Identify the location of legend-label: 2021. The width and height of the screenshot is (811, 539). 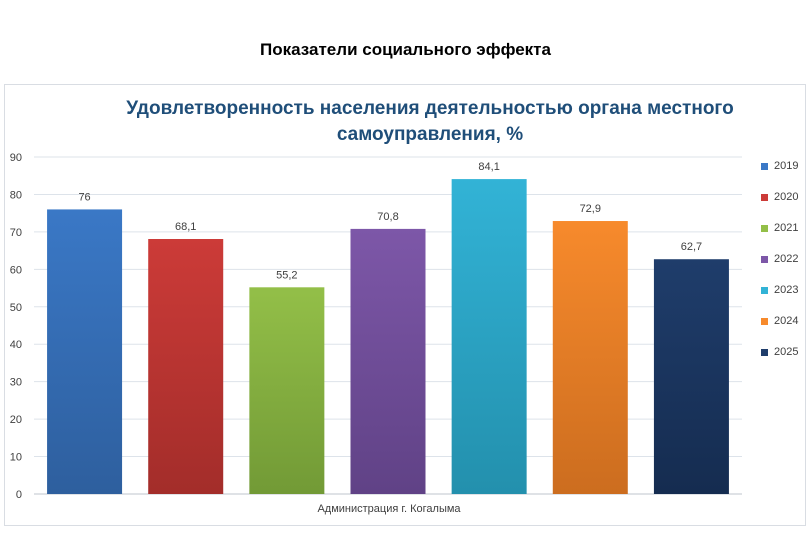
(786, 228).